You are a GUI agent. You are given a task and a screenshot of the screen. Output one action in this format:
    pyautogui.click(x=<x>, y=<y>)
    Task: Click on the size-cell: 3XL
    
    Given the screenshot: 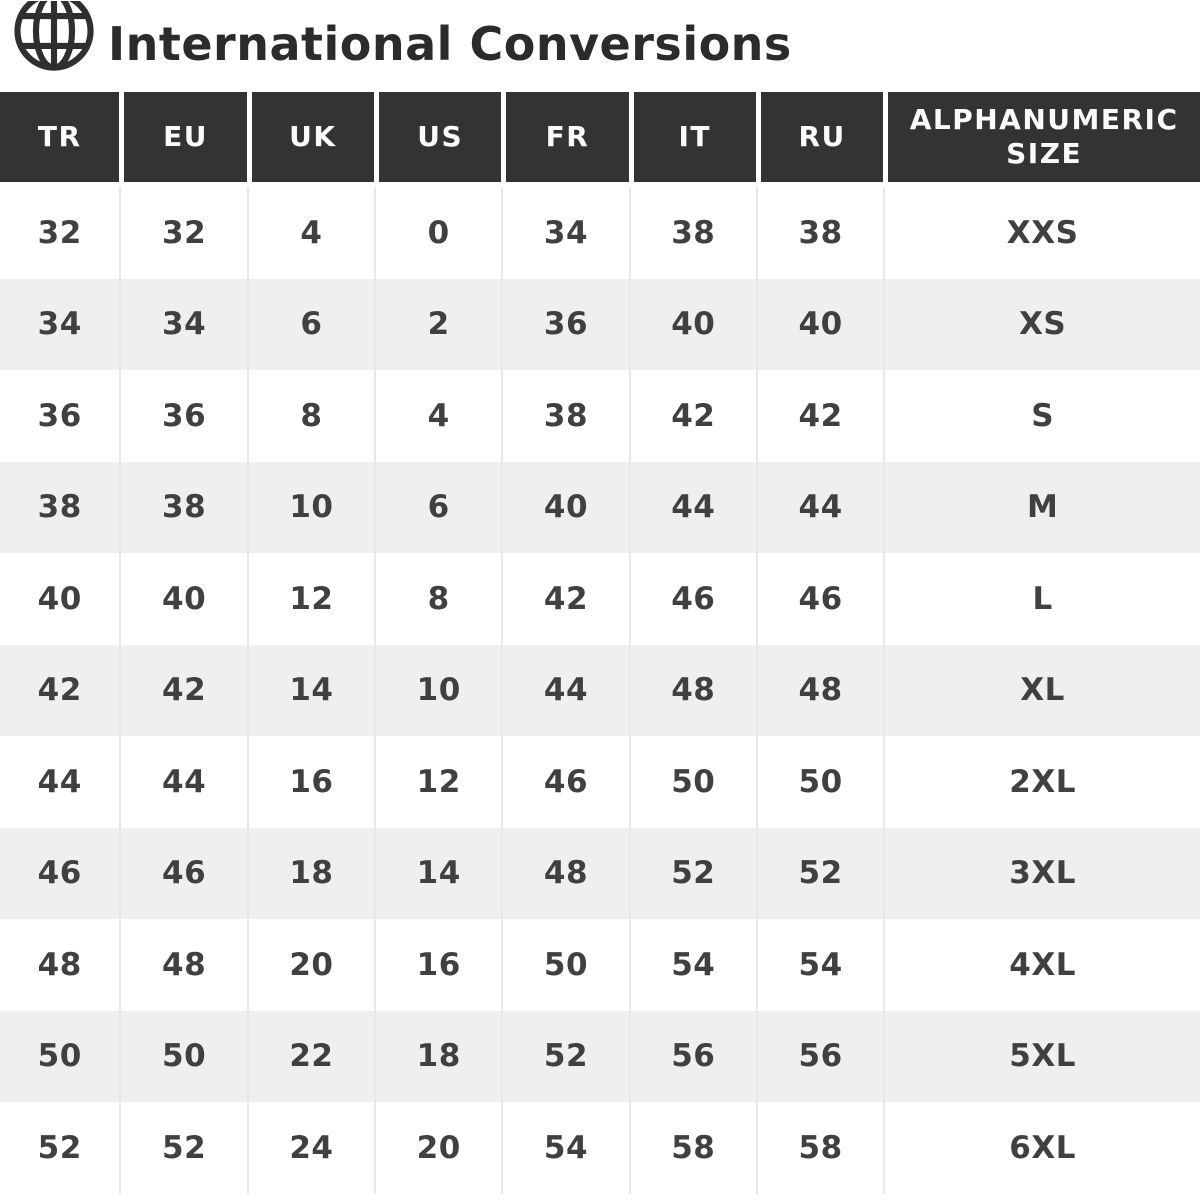 What is the action you would take?
    pyautogui.click(x=1041, y=873)
    